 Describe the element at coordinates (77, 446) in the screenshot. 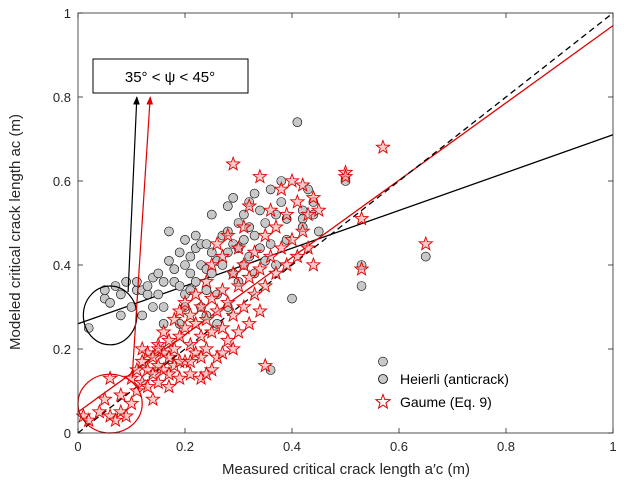

I see `x-tick-label: 0` at that location.